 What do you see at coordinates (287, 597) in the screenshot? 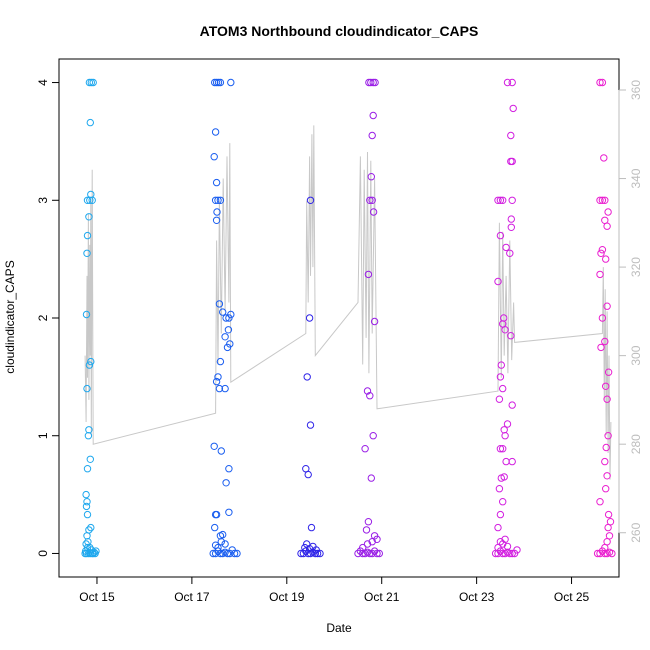
I see `x-tick-label: Oct 19` at bounding box center [287, 597].